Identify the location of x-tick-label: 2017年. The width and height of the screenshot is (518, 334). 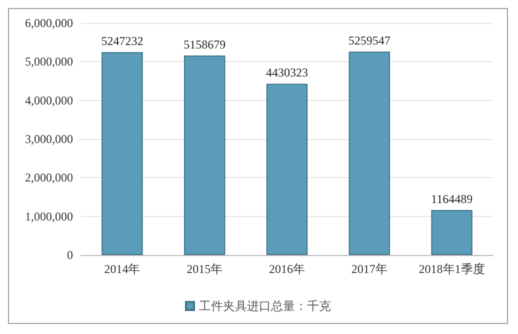
(369, 269).